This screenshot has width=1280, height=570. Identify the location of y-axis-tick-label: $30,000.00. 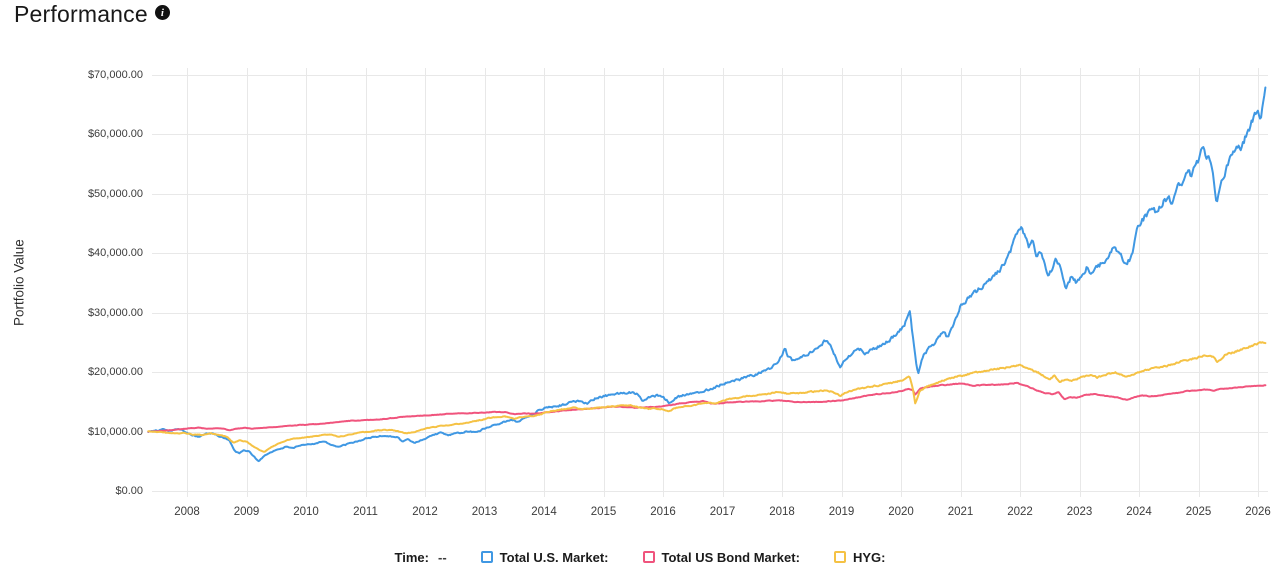
(115, 312).